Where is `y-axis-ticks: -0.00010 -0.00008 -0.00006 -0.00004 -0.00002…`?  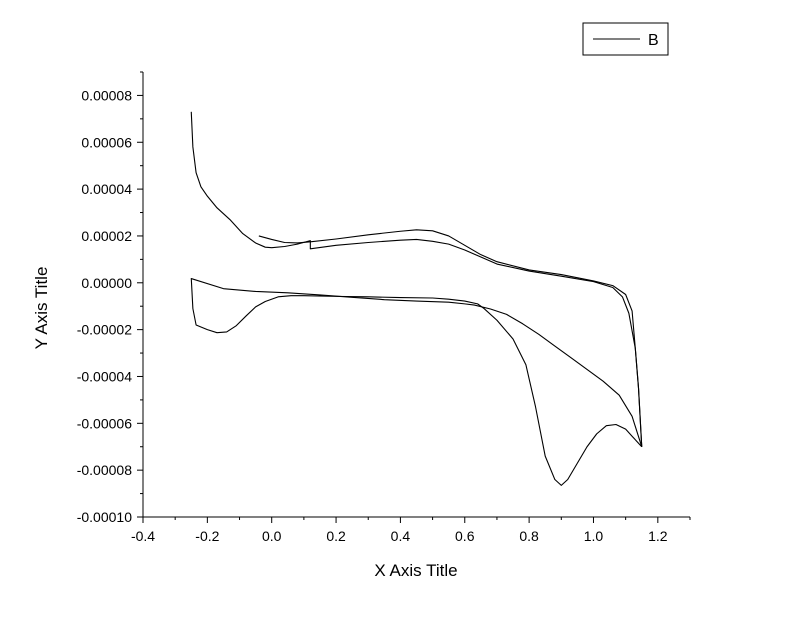 y-axis-ticks: -0.00010 -0.00008 -0.00006 -0.00004 -0.00002… is located at coordinates (110, 298).